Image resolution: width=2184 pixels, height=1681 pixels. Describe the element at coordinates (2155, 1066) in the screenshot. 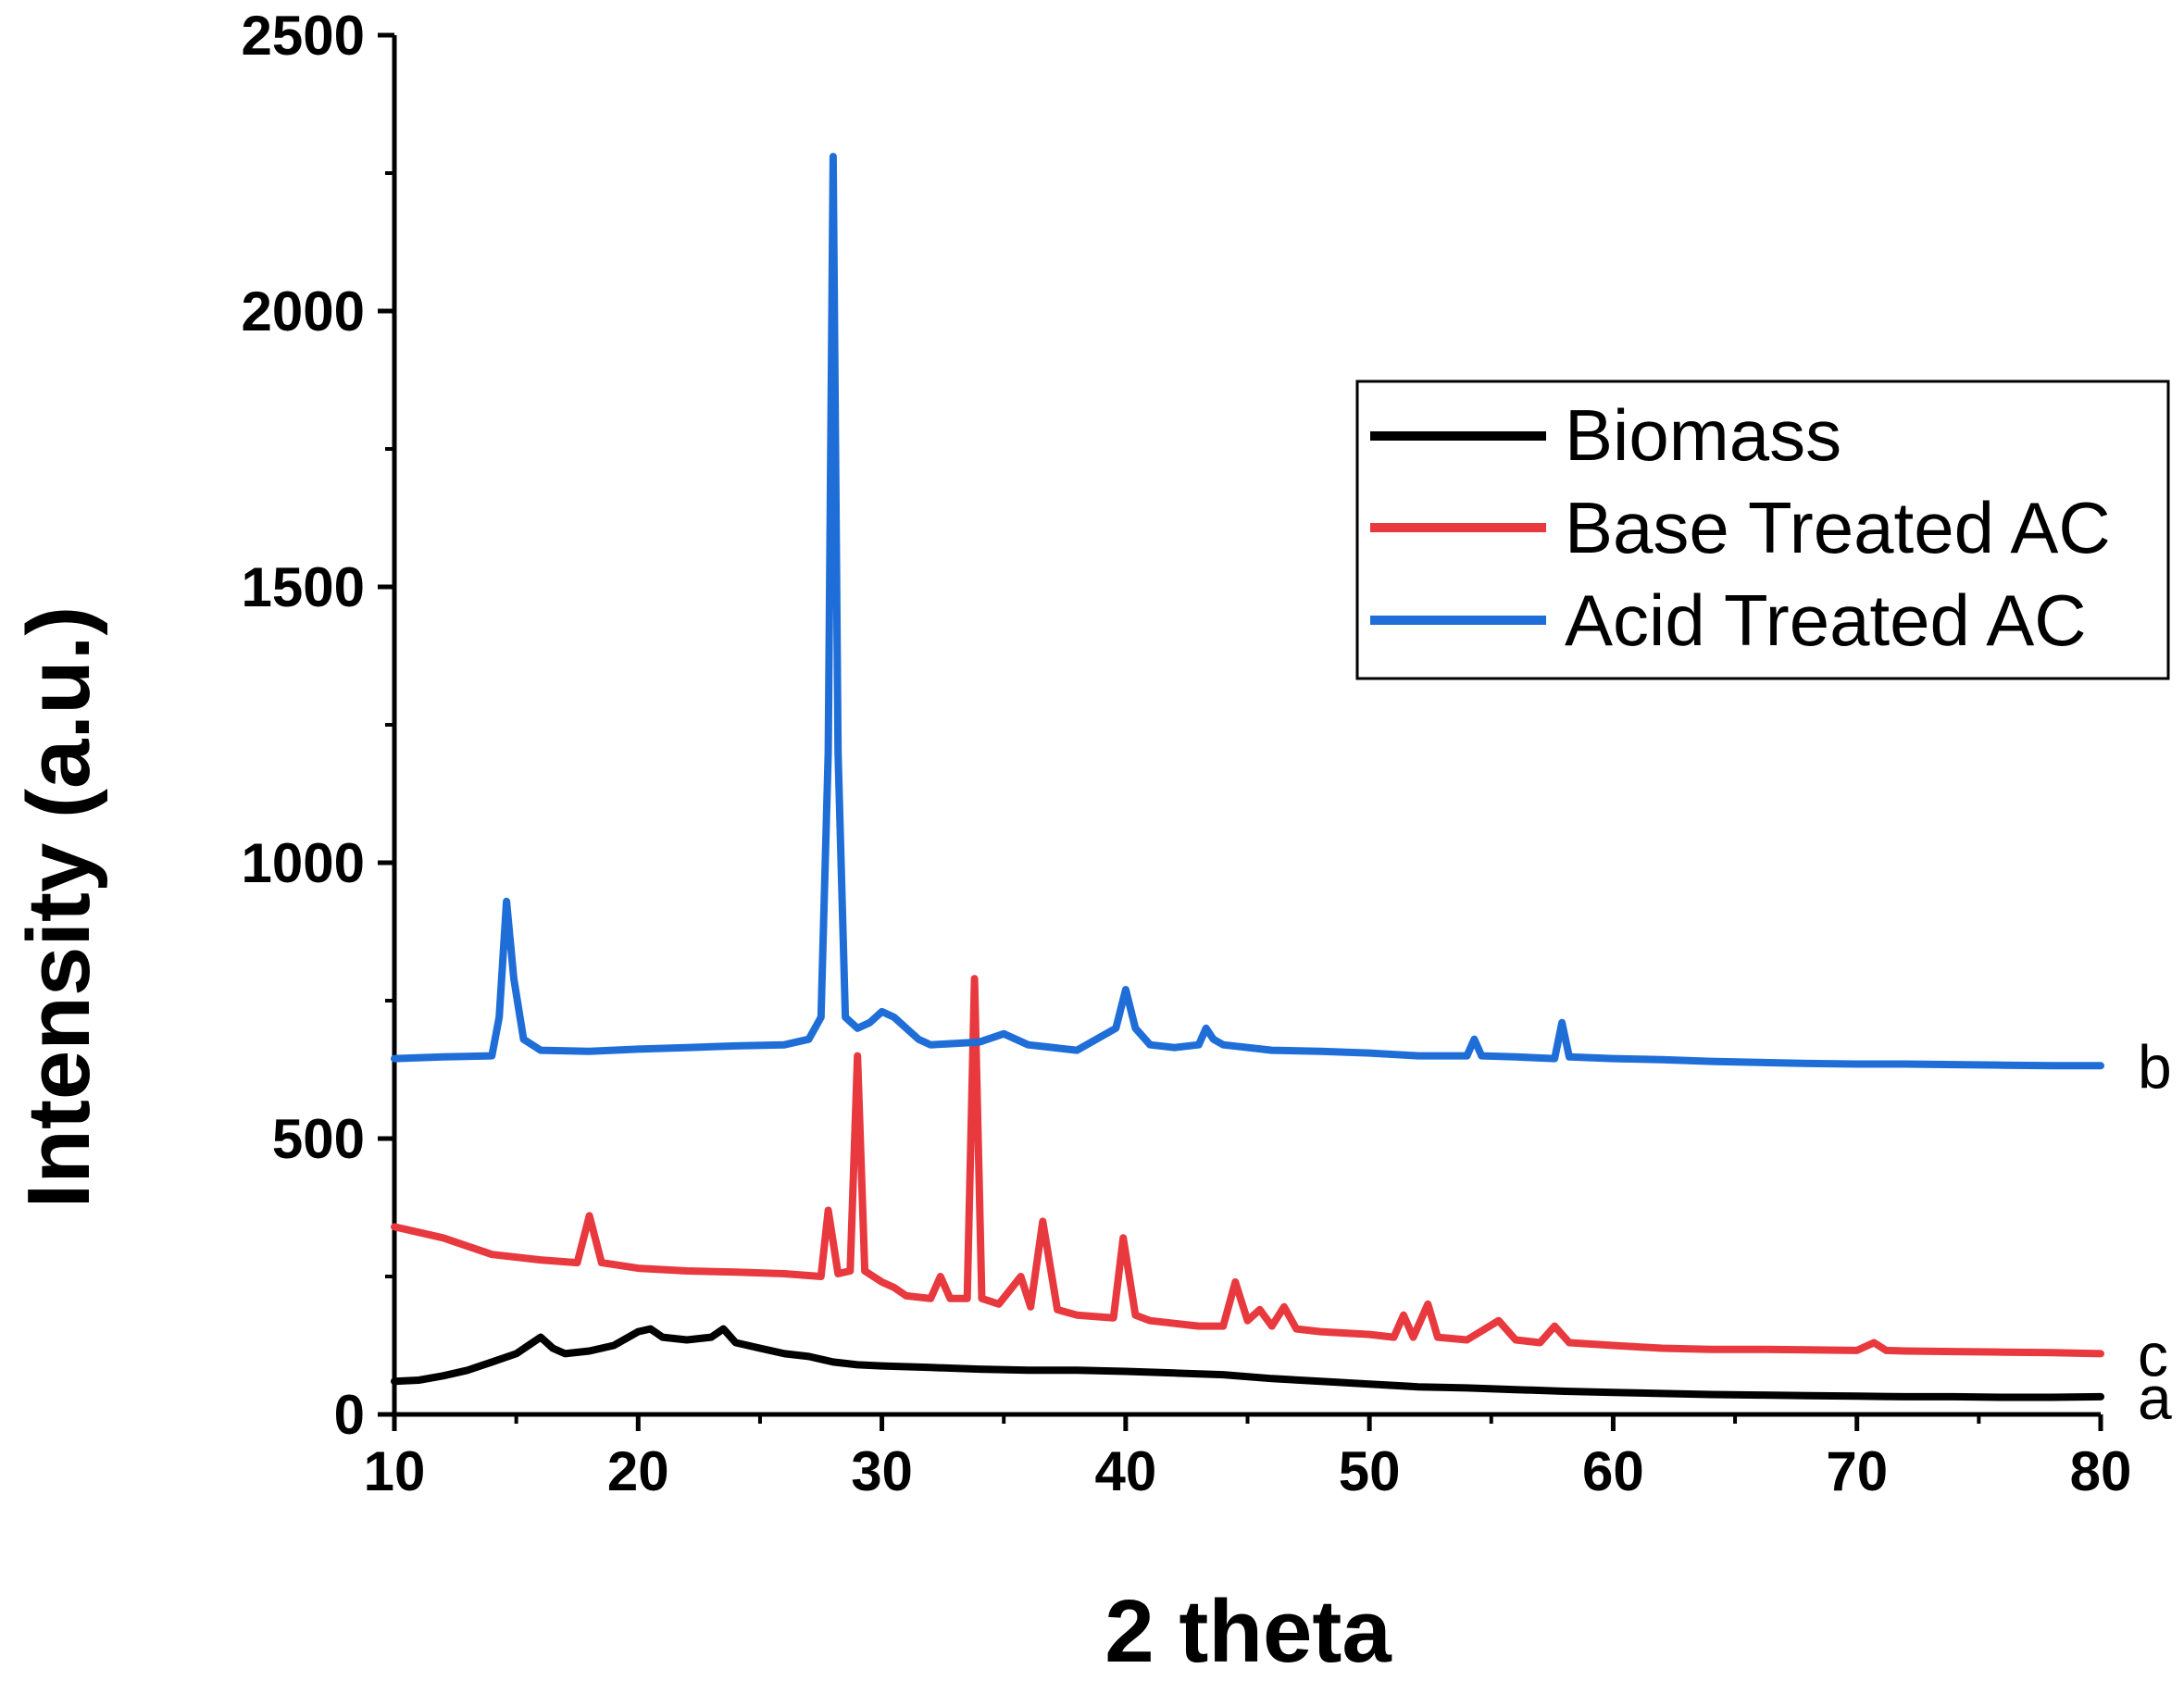

I see `curve-tag-b: b` at that location.